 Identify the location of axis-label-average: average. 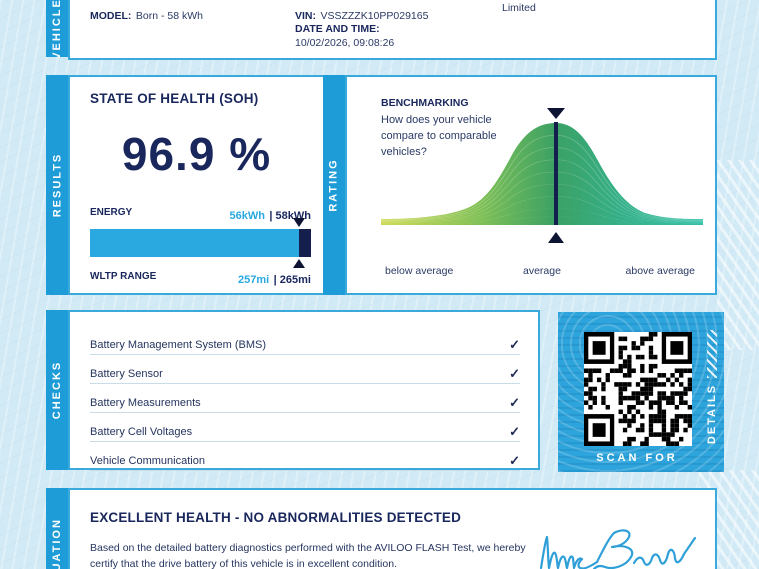
(542, 271).